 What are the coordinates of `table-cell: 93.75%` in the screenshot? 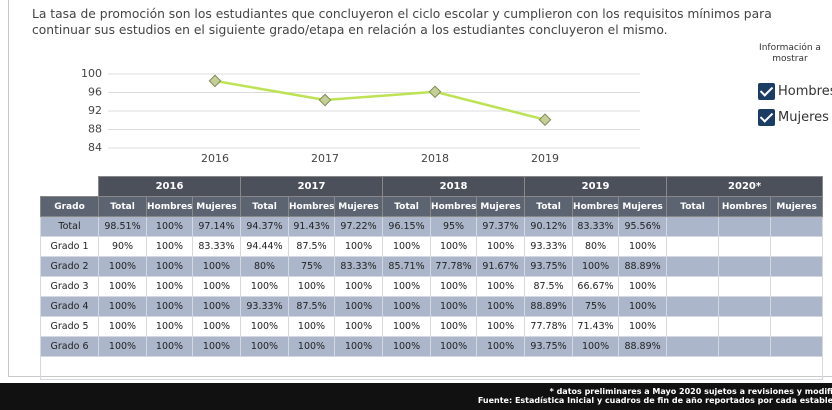 It's located at (549, 266).